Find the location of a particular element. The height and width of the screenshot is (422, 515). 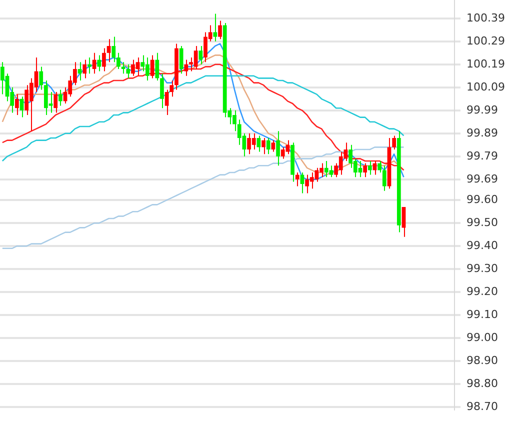

y-tick-label: 99.00 is located at coordinates (482, 337).